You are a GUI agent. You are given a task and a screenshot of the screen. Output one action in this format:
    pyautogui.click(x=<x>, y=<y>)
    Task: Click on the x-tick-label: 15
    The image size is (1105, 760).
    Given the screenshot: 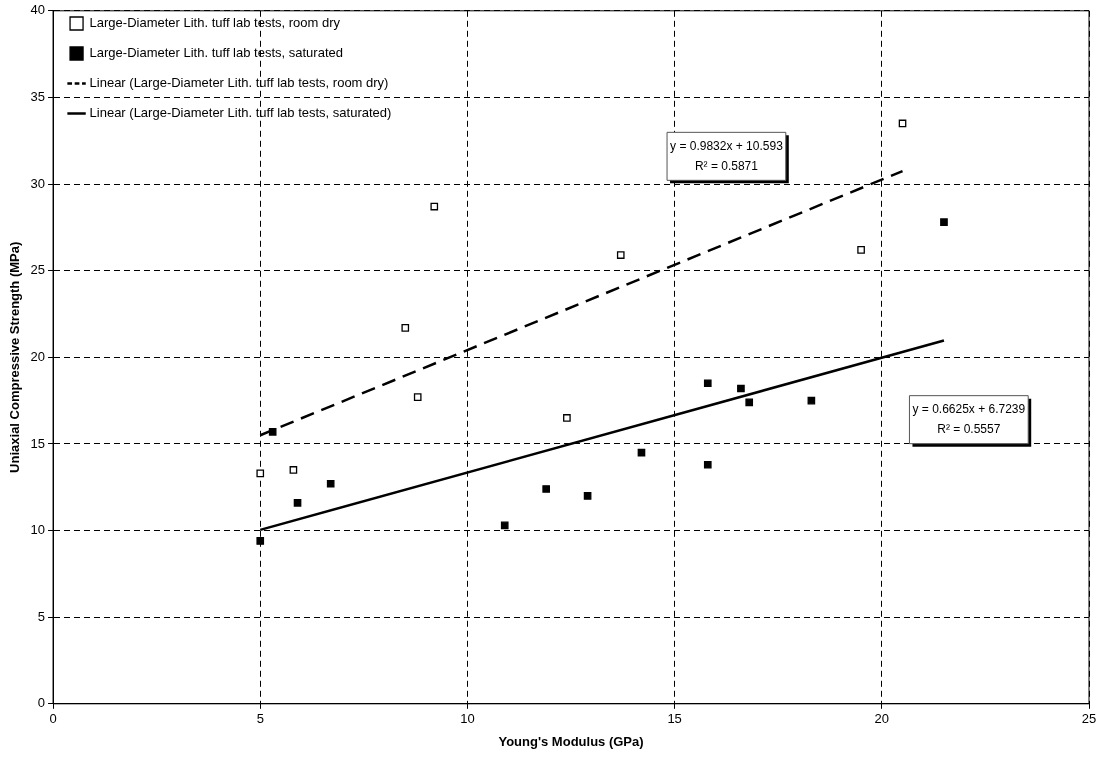 What is the action you would take?
    pyautogui.click(x=674, y=719)
    